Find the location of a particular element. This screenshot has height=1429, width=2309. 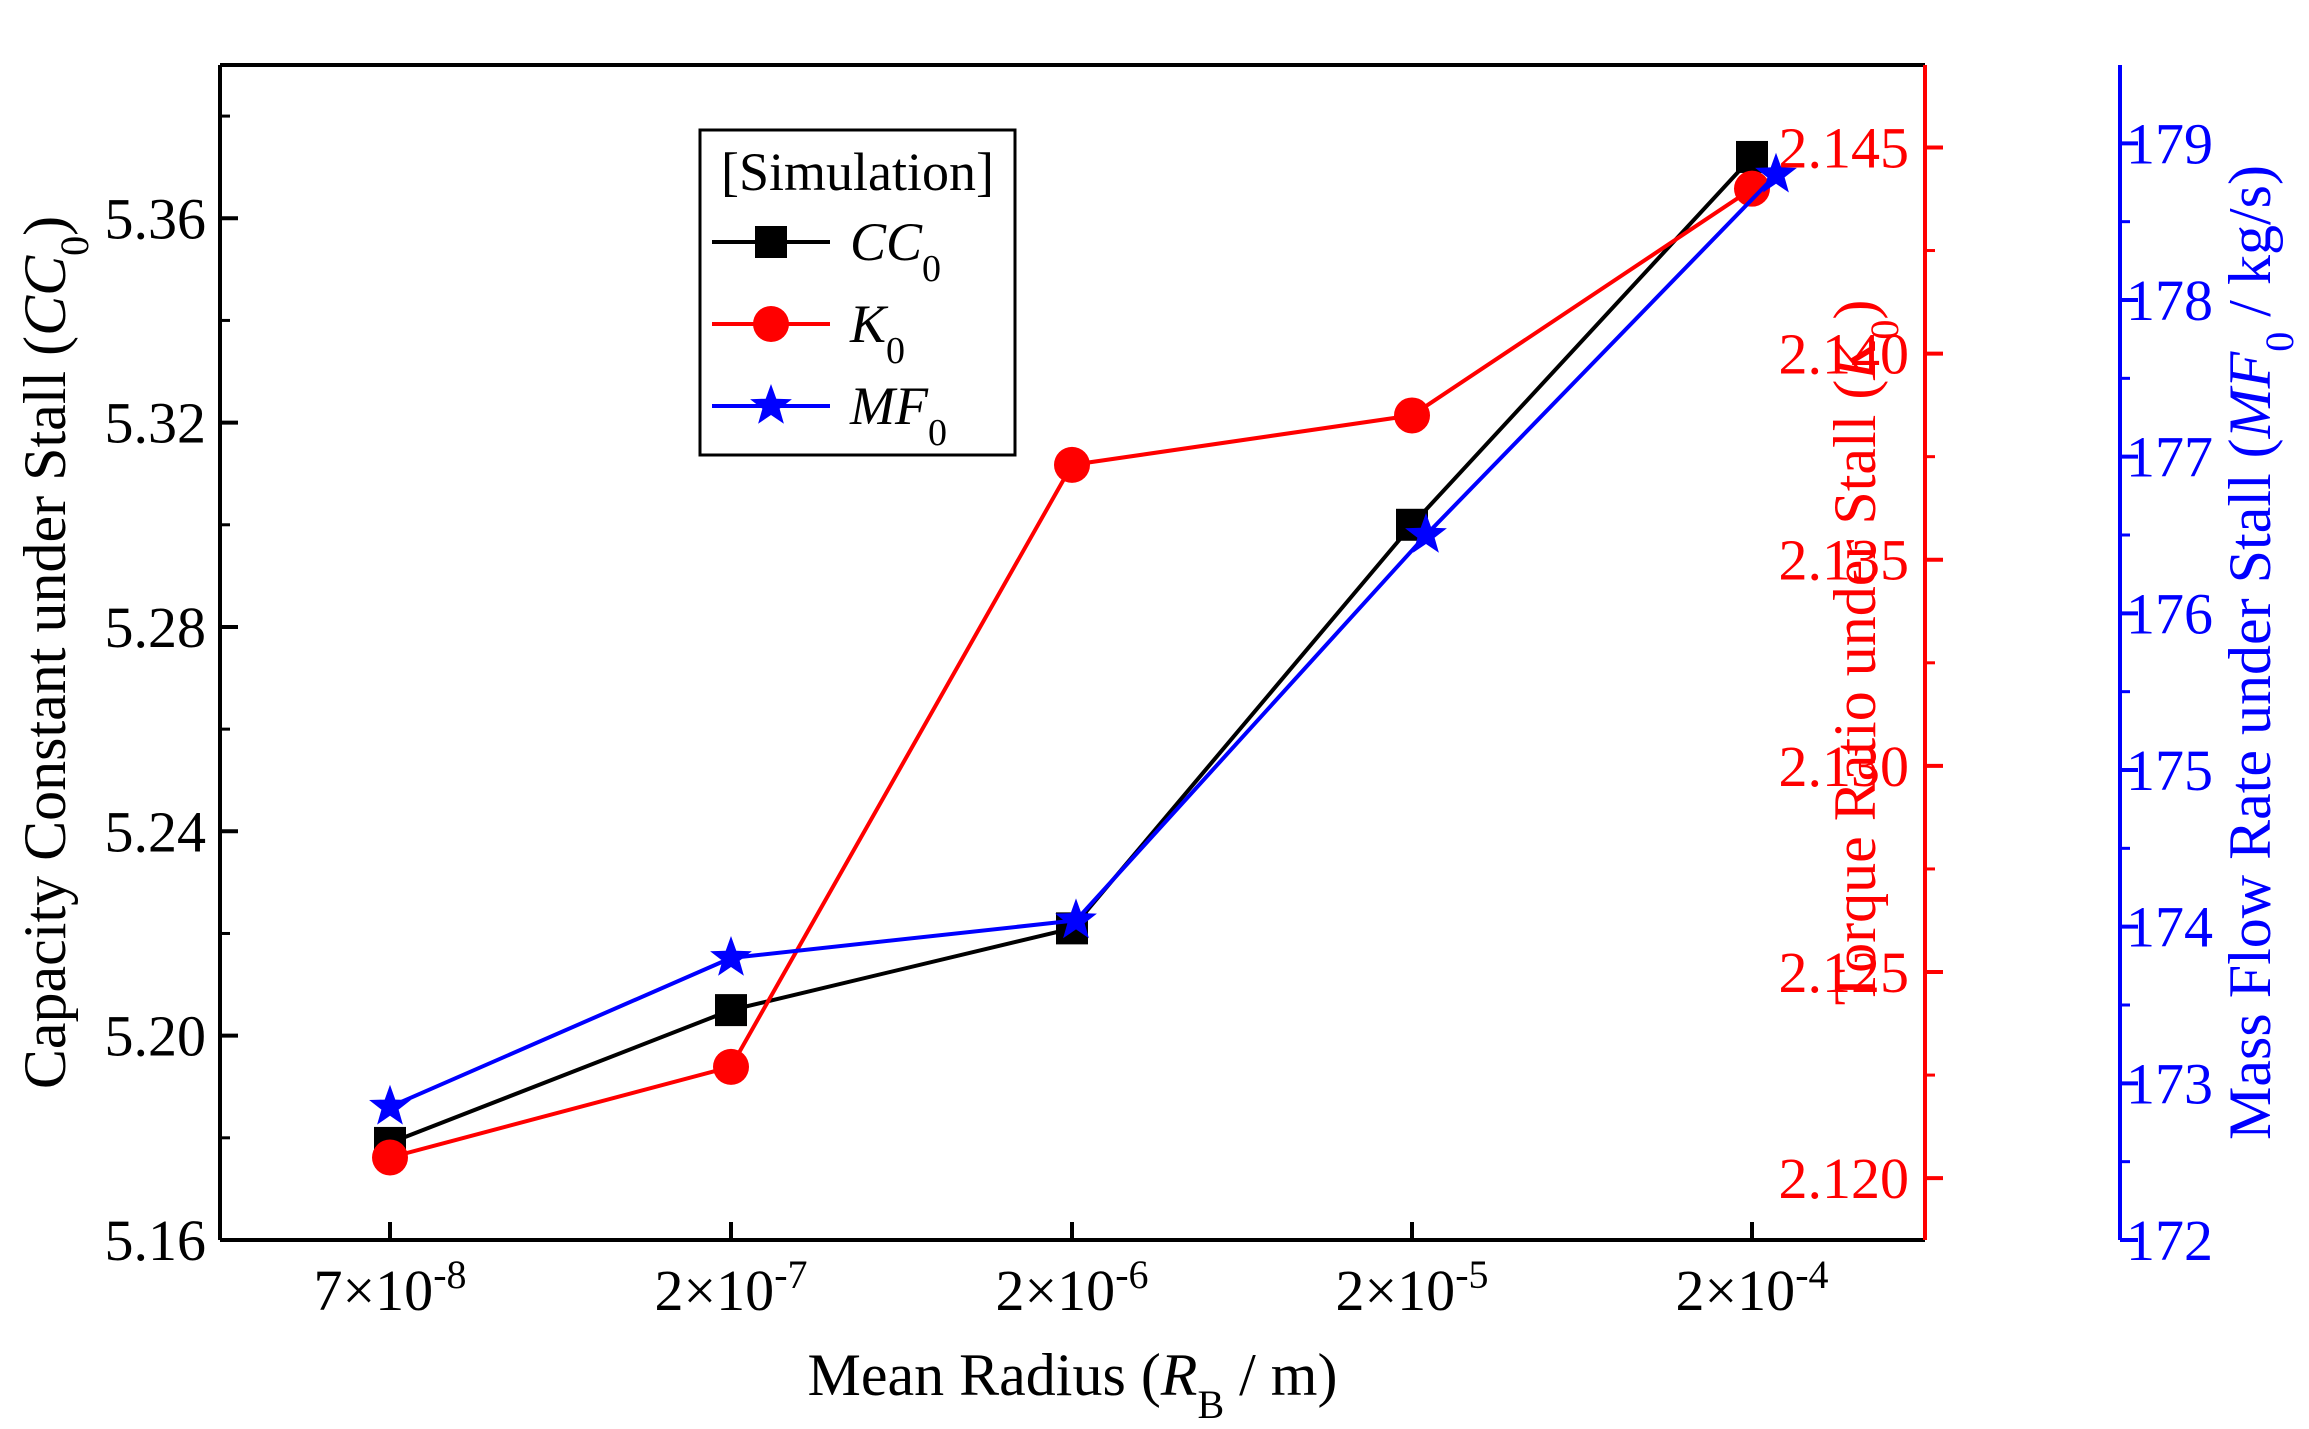

y-far-right-tick-label: 174 is located at coordinates (2169, 927).